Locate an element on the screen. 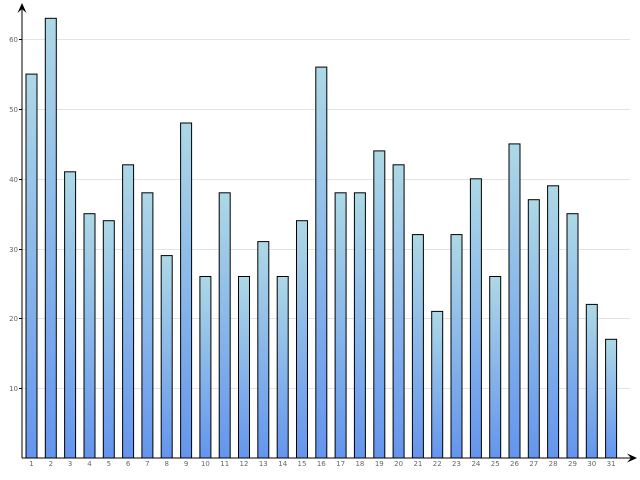 The width and height of the screenshot is (640, 480). x-tick-label: 2 is located at coordinates (51, 464).